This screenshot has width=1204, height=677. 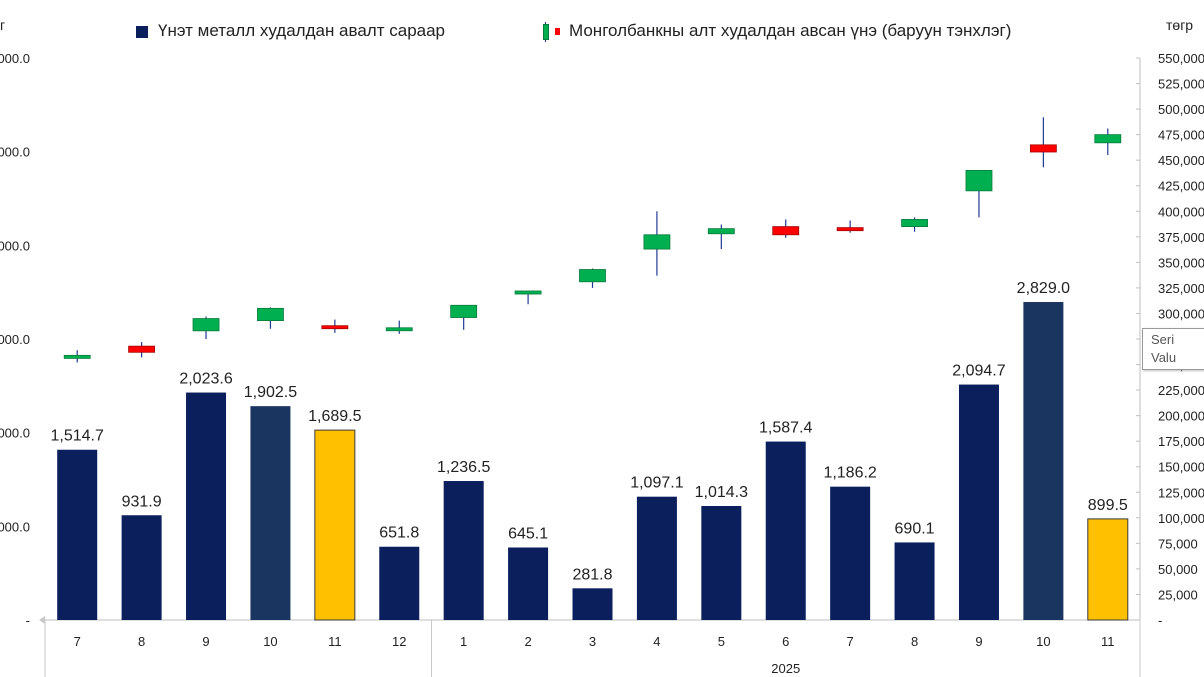 What do you see at coordinates (463, 467) in the screenshot?
I see `bar-data-label: 1,236.5` at bounding box center [463, 467].